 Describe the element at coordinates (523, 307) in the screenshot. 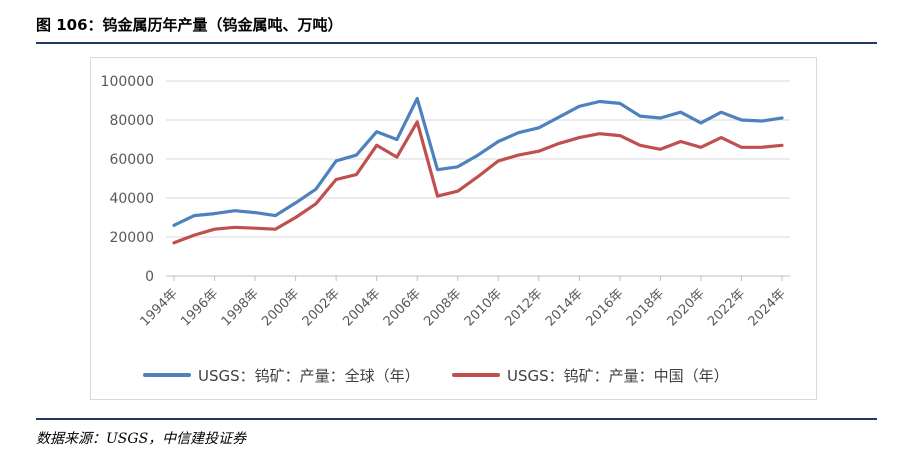

I see `x-tick-label: 2012年` at that location.